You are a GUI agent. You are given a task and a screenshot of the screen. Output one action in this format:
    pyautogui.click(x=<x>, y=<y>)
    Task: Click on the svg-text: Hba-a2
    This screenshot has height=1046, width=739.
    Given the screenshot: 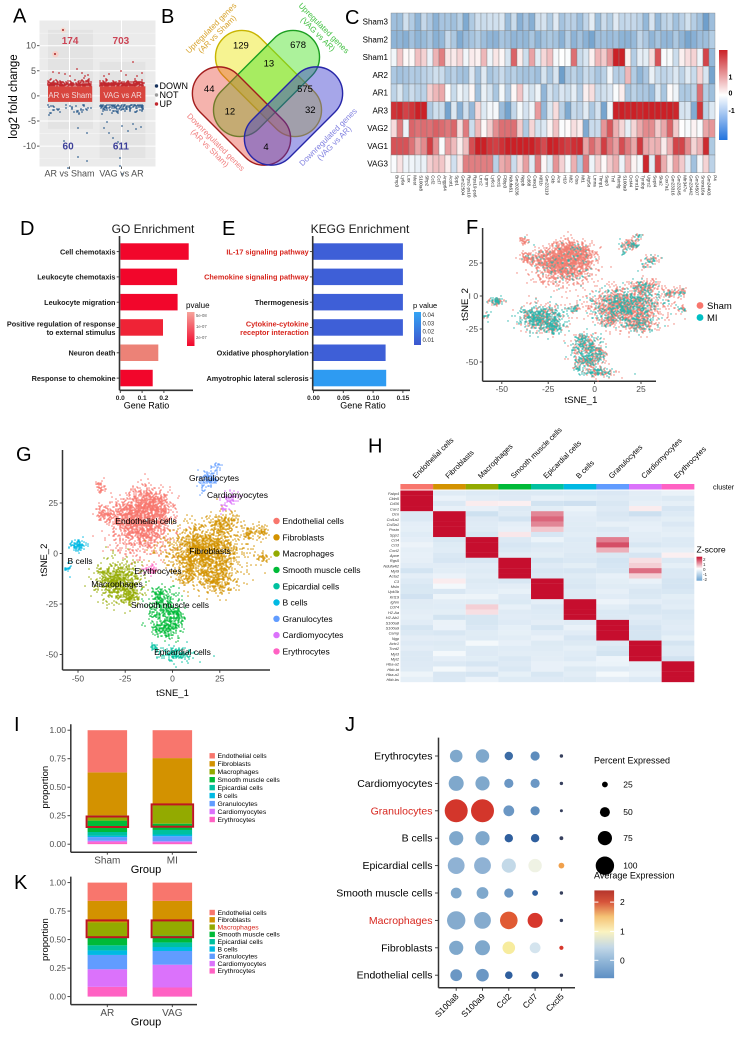 What is the action you would take?
    pyautogui.click(x=393, y=664)
    